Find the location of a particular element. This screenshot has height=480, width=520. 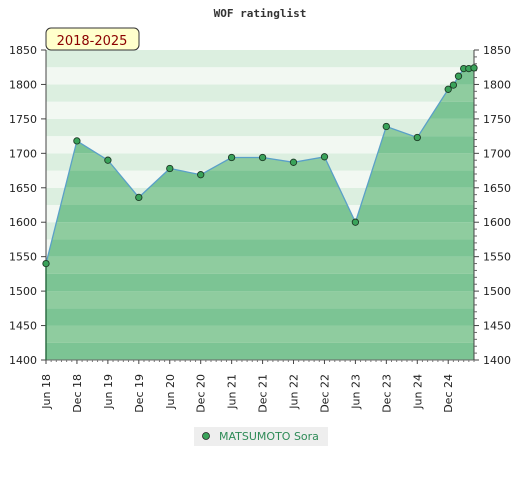

x-tick-label: Jun 21 is located at coordinates (232, 392).